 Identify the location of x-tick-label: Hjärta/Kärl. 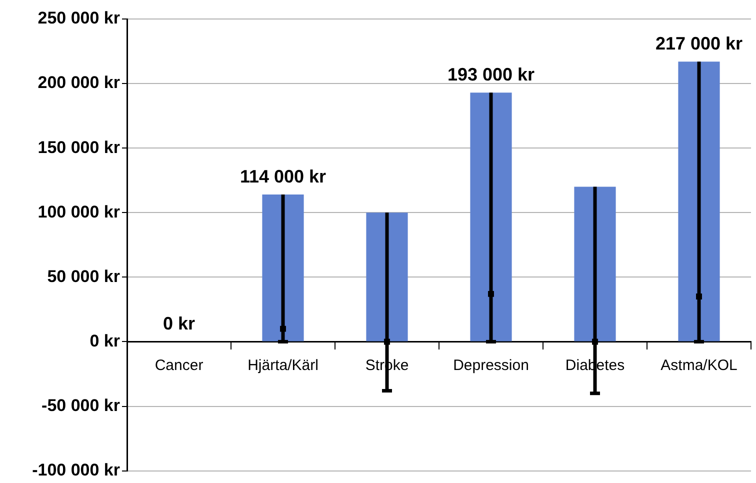
(283, 365).